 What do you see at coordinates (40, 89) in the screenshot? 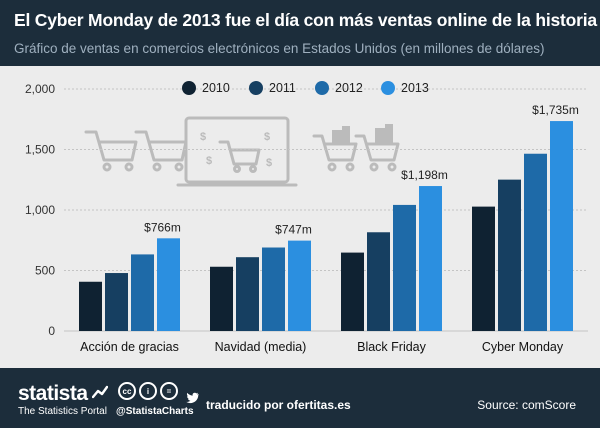
I see `y-tick-label: 2,000` at bounding box center [40, 89].